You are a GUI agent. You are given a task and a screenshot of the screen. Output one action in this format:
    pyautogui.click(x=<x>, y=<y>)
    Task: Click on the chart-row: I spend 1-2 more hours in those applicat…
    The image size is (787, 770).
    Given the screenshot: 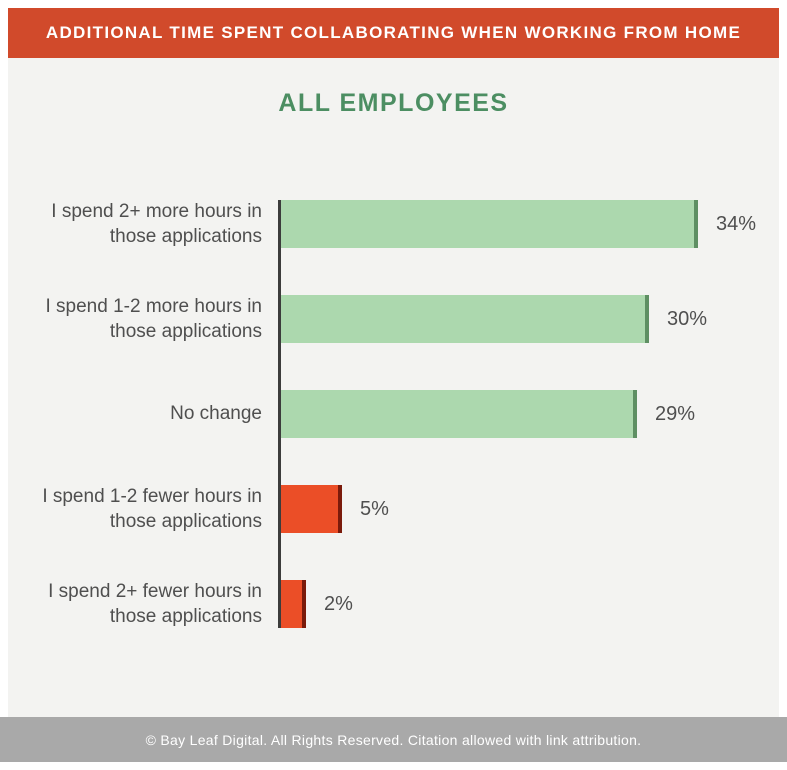 What is the action you would take?
    pyautogui.click(x=393, y=319)
    